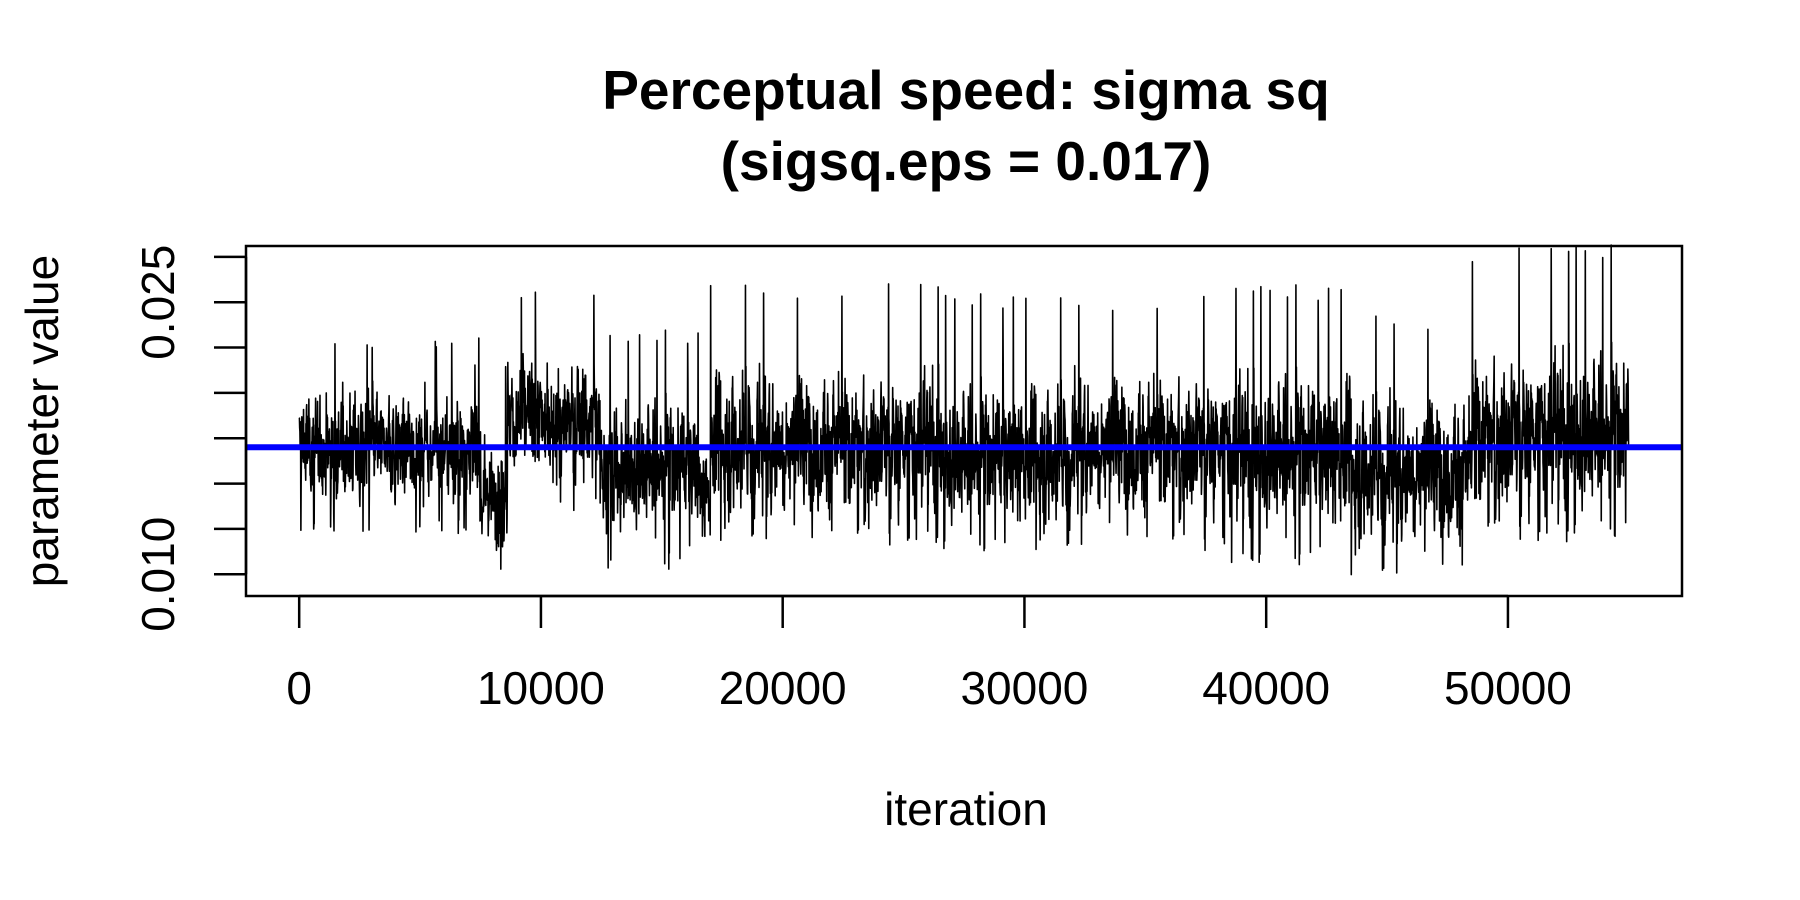 This screenshot has width=1800, height=900. I want to click on x-tick-label: 50000, so click(1508, 688).